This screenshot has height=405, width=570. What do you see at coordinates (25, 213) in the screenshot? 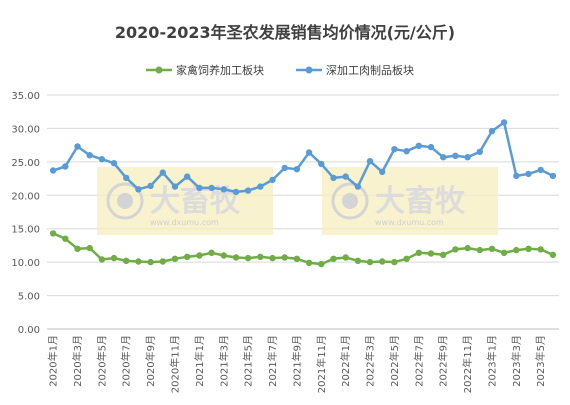
I see `y-axis: 0.00 5.00 10.00 15.00 20.00 25.00 30.00 35.00` at bounding box center [25, 213].